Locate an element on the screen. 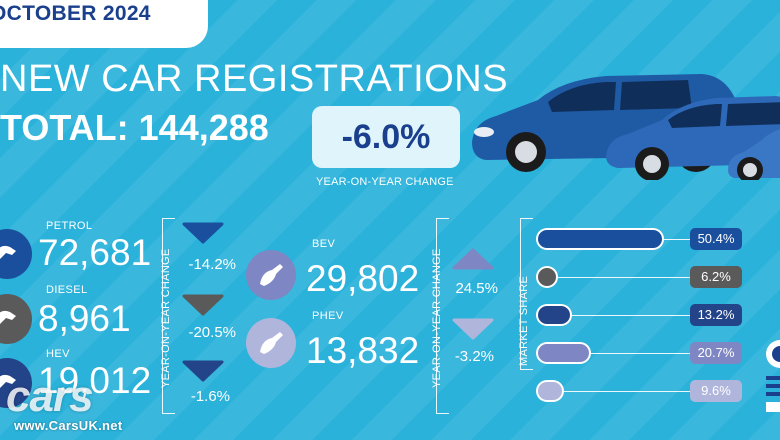 The height and width of the screenshot is (440, 780). headline: NEW CAR REGISTRATIONS is located at coordinates (254, 79).